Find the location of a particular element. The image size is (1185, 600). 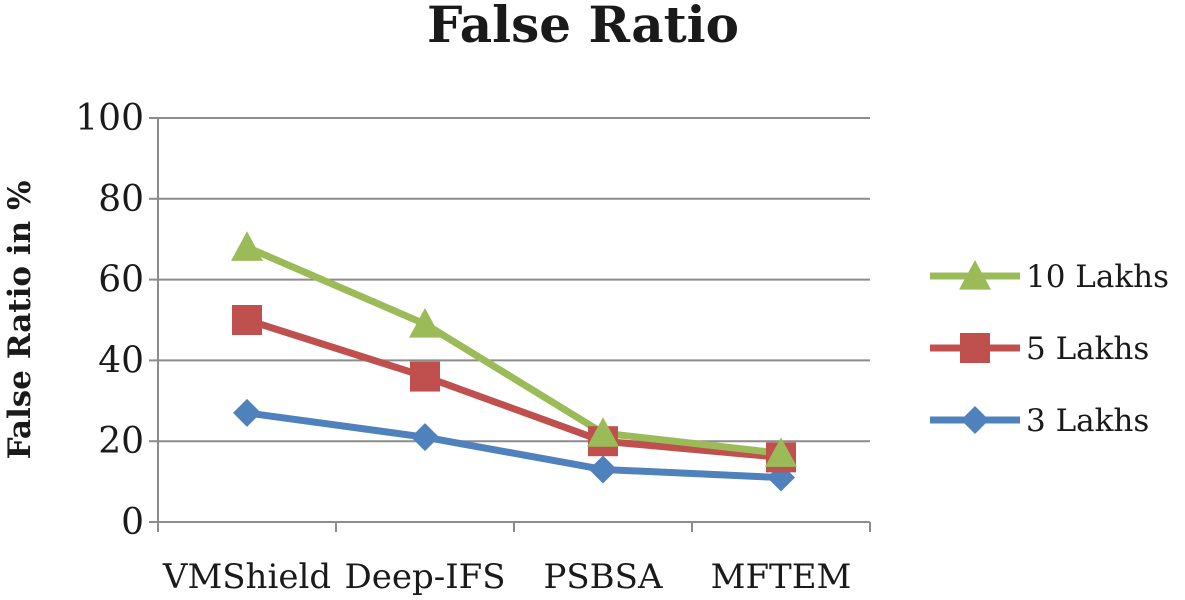

y-axis-label: False Ratio in % is located at coordinates (20, 320).